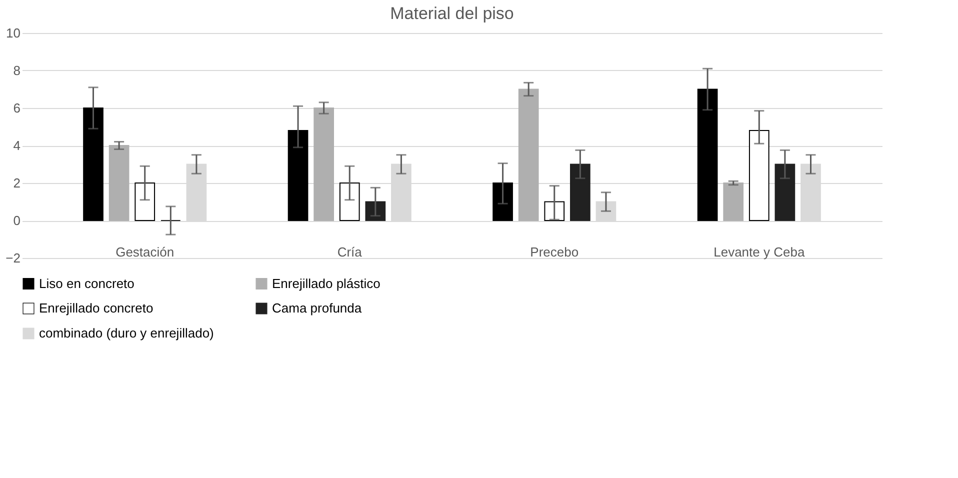 This screenshot has height=478, width=958. I want to click on legend-label: Enrejillado concreto, so click(96, 308).